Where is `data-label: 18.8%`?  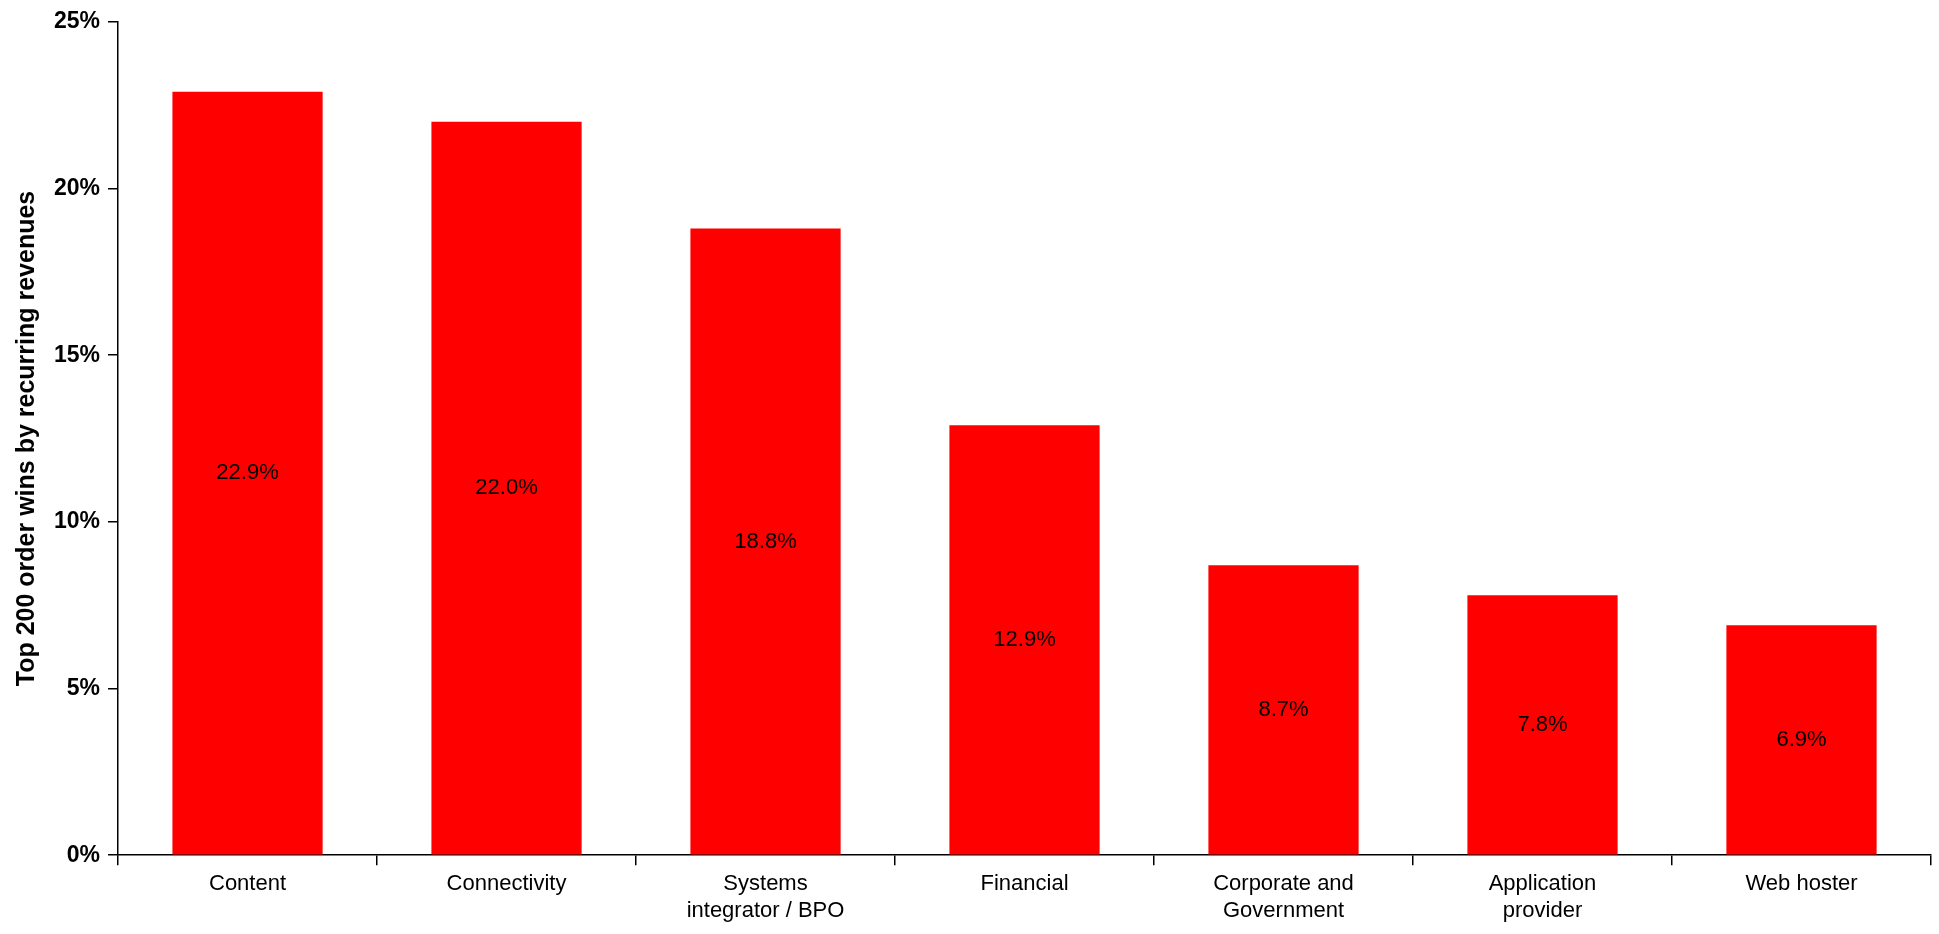 data-label: 18.8% is located at coordinates (765, 540).